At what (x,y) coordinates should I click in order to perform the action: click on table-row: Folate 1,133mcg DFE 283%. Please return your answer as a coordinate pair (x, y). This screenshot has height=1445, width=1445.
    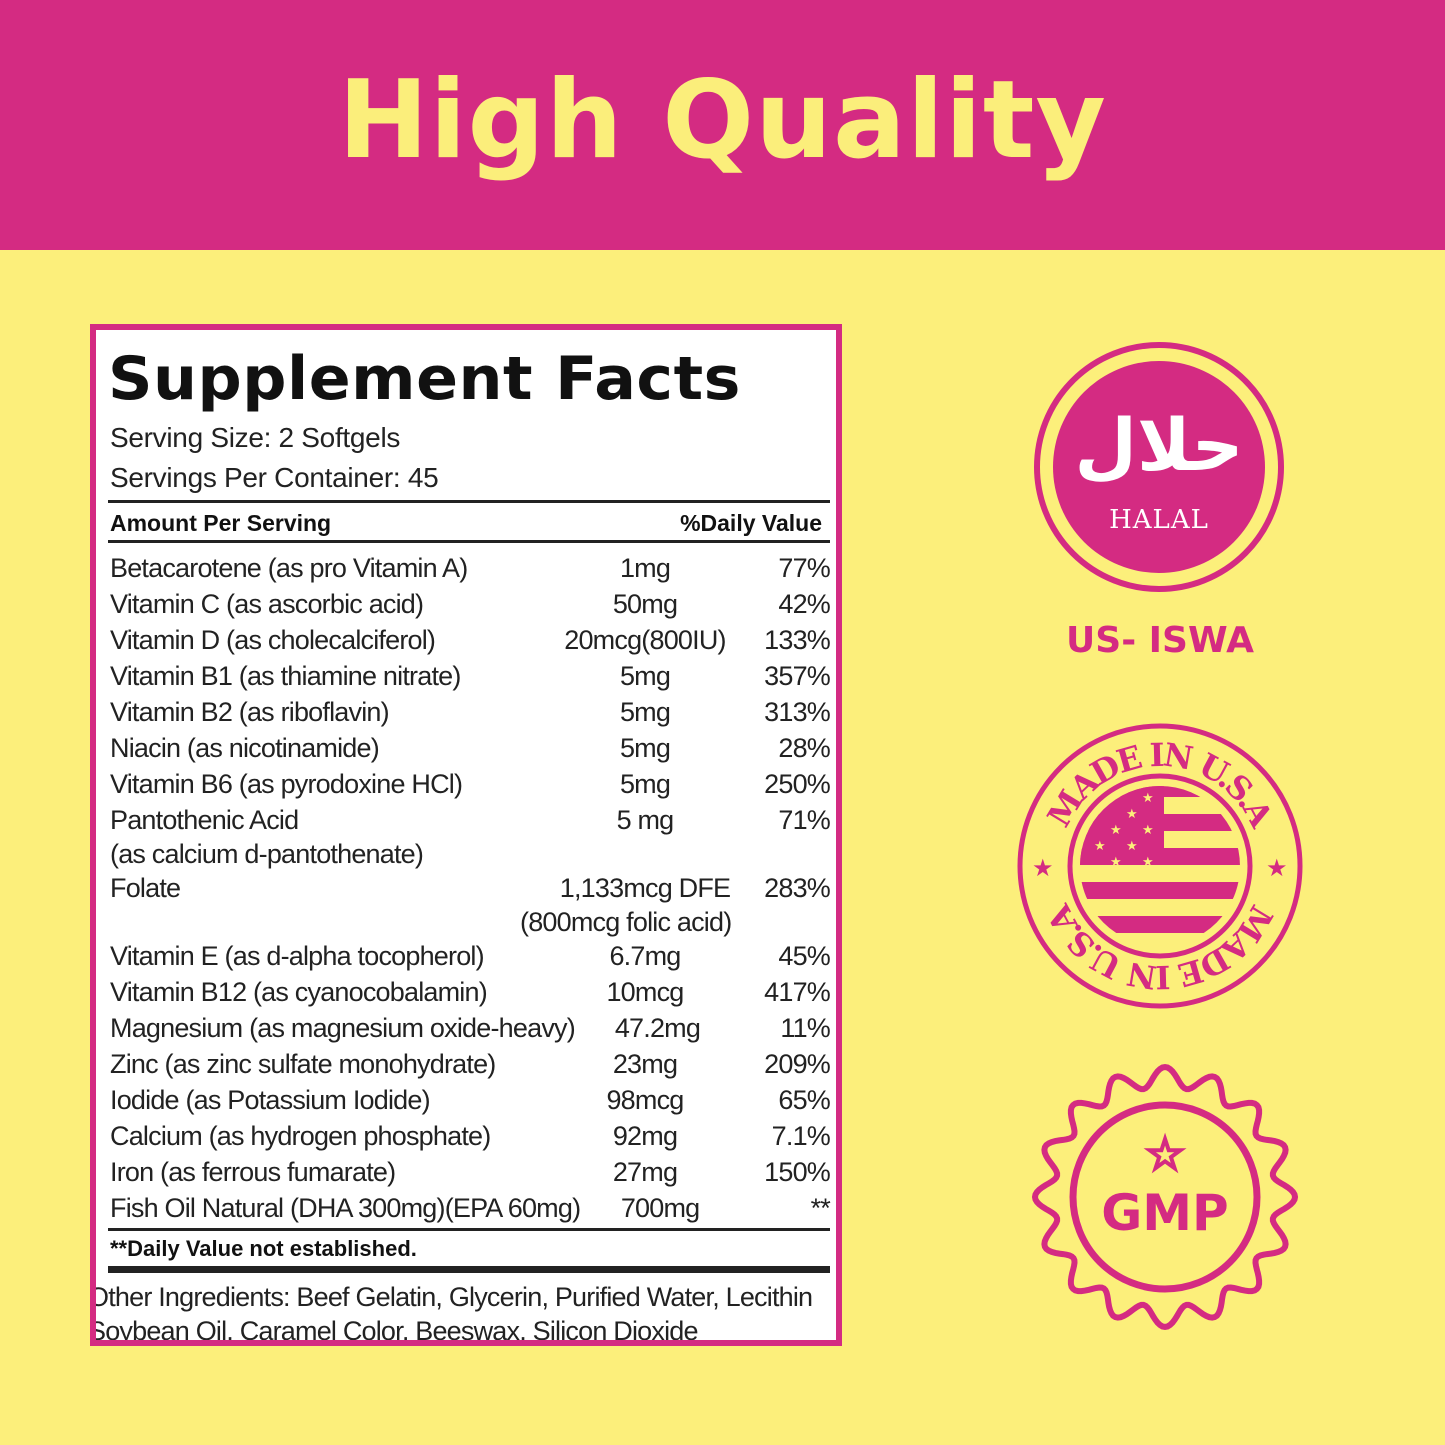
    Looking at the image, I should click on (470, 888).